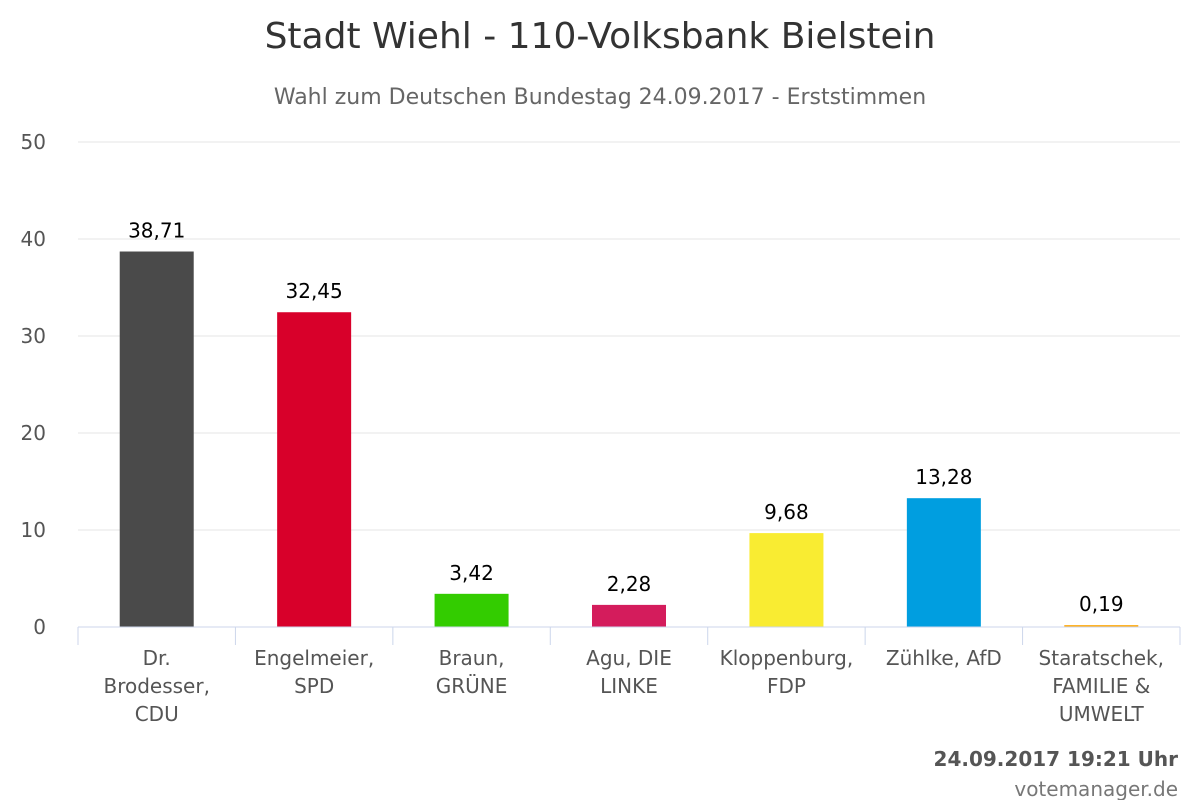 Image resolution: width=1200 pixels, height=800 pixels. I want to click on data-label: 32,45, so click(314, 291).